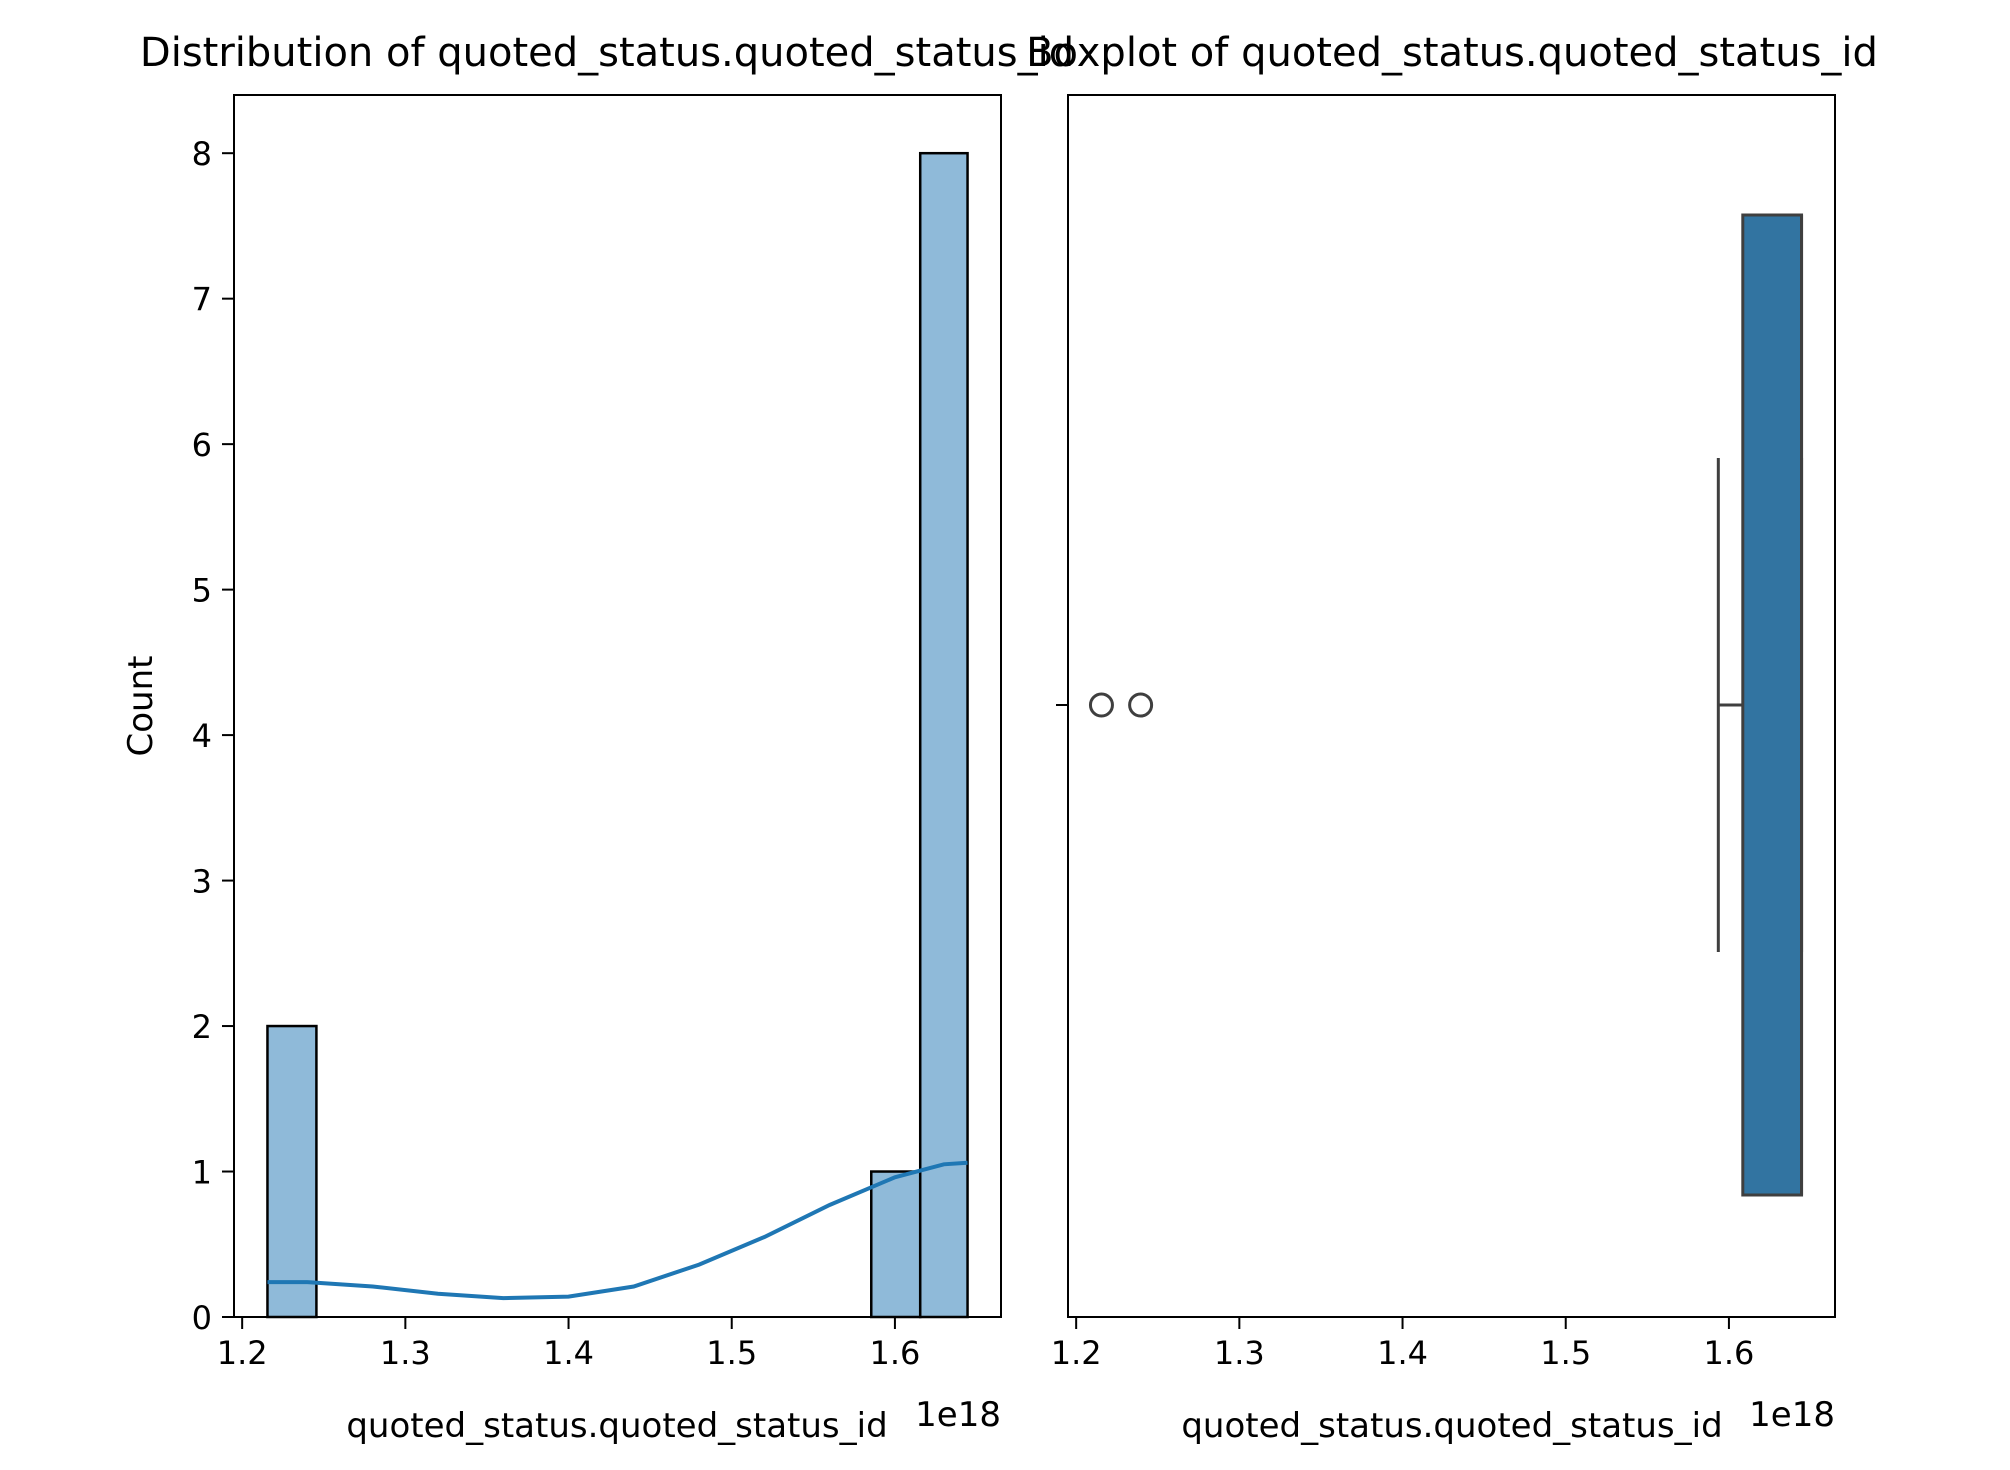  I want to click on boxplot-x-ticks: 1.2 1.3 1.4 1.5 1.6, so click(1402, 1344).